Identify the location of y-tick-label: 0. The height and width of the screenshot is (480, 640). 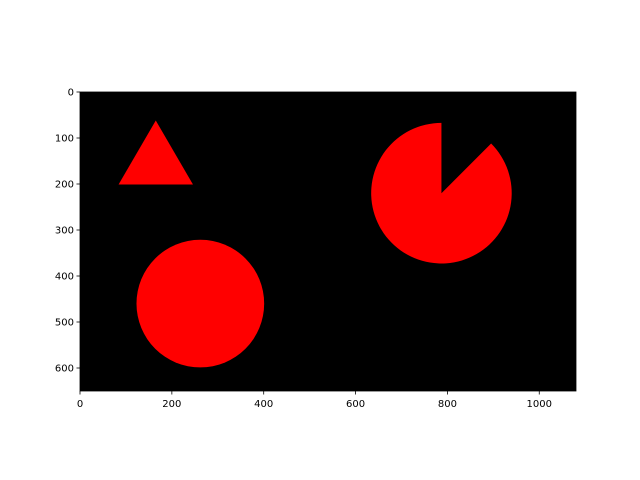
(71, 93).